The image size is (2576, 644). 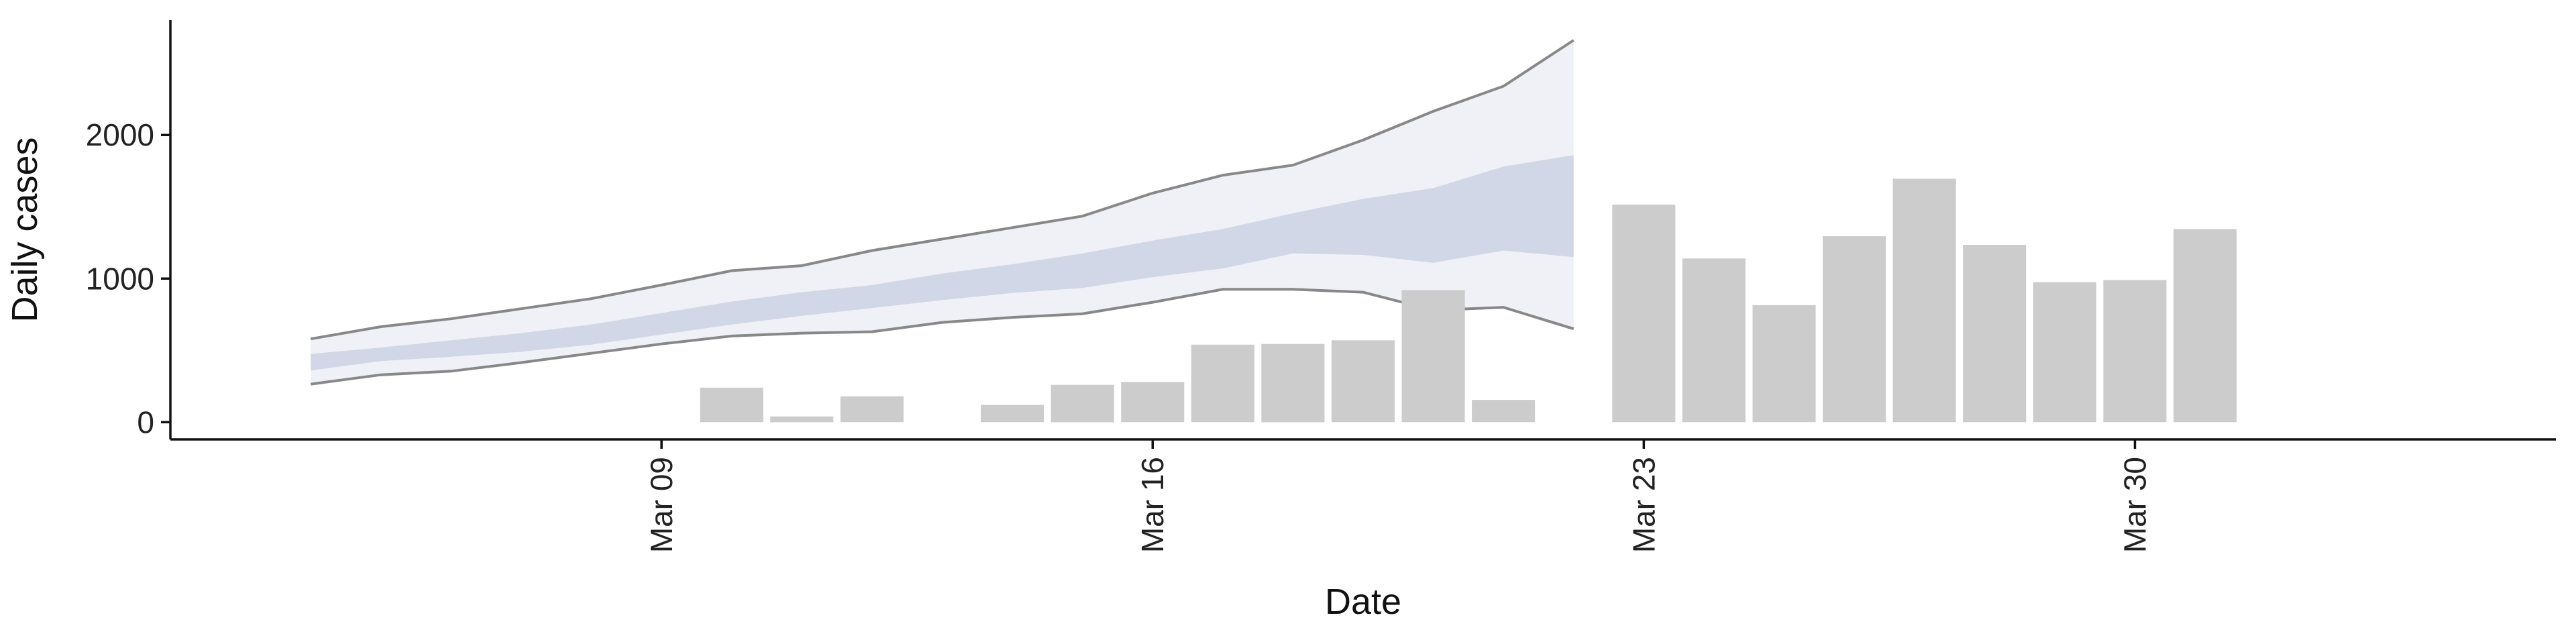 I want to click on y-ticks: 0 1000 2000, so click(x=128, y=278).